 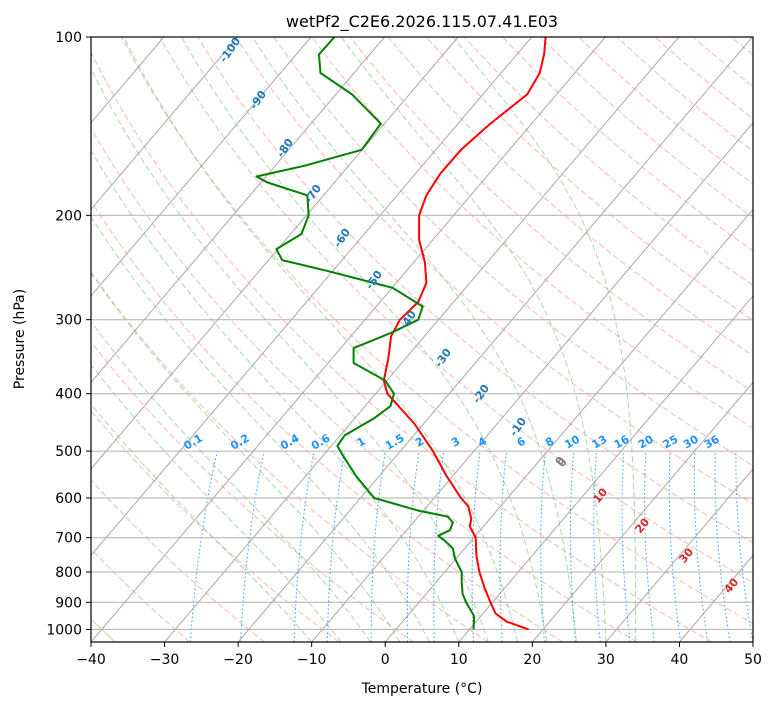 What do you see at coordinates (64, 630) in the screenshot?
I see `y-tick-label: 1000` at bounding box center [64, 630].